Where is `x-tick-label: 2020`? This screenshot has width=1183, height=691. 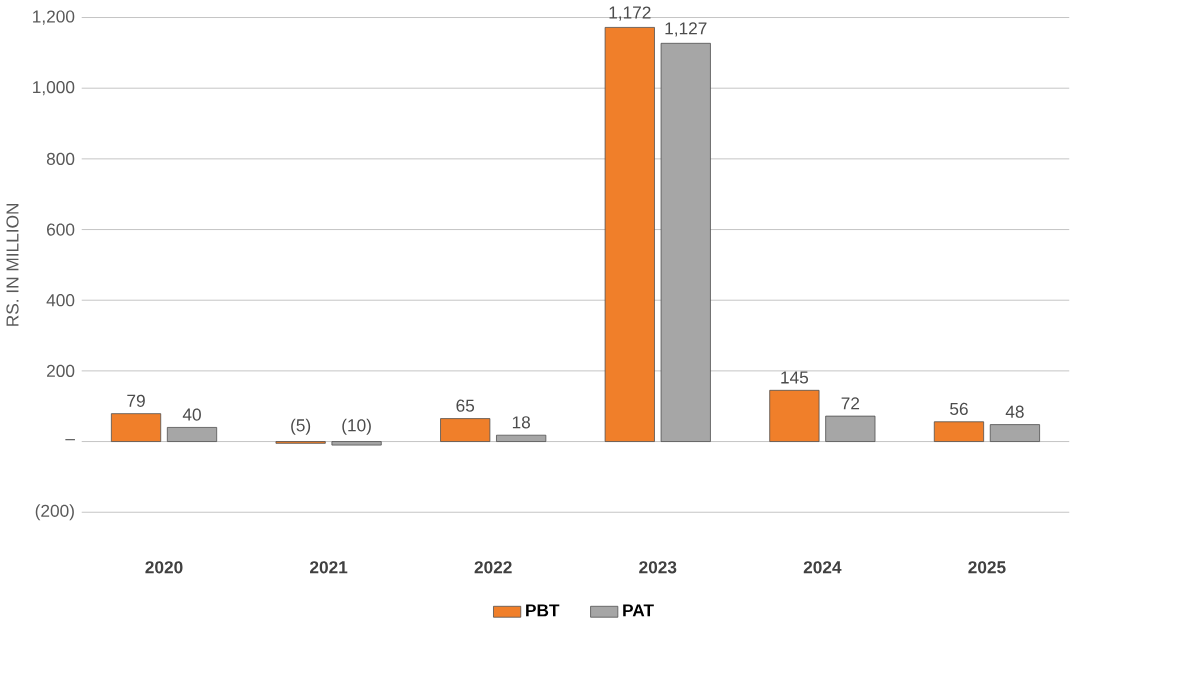 x-tick-label: 2020 is located at coordinates (164, 567).